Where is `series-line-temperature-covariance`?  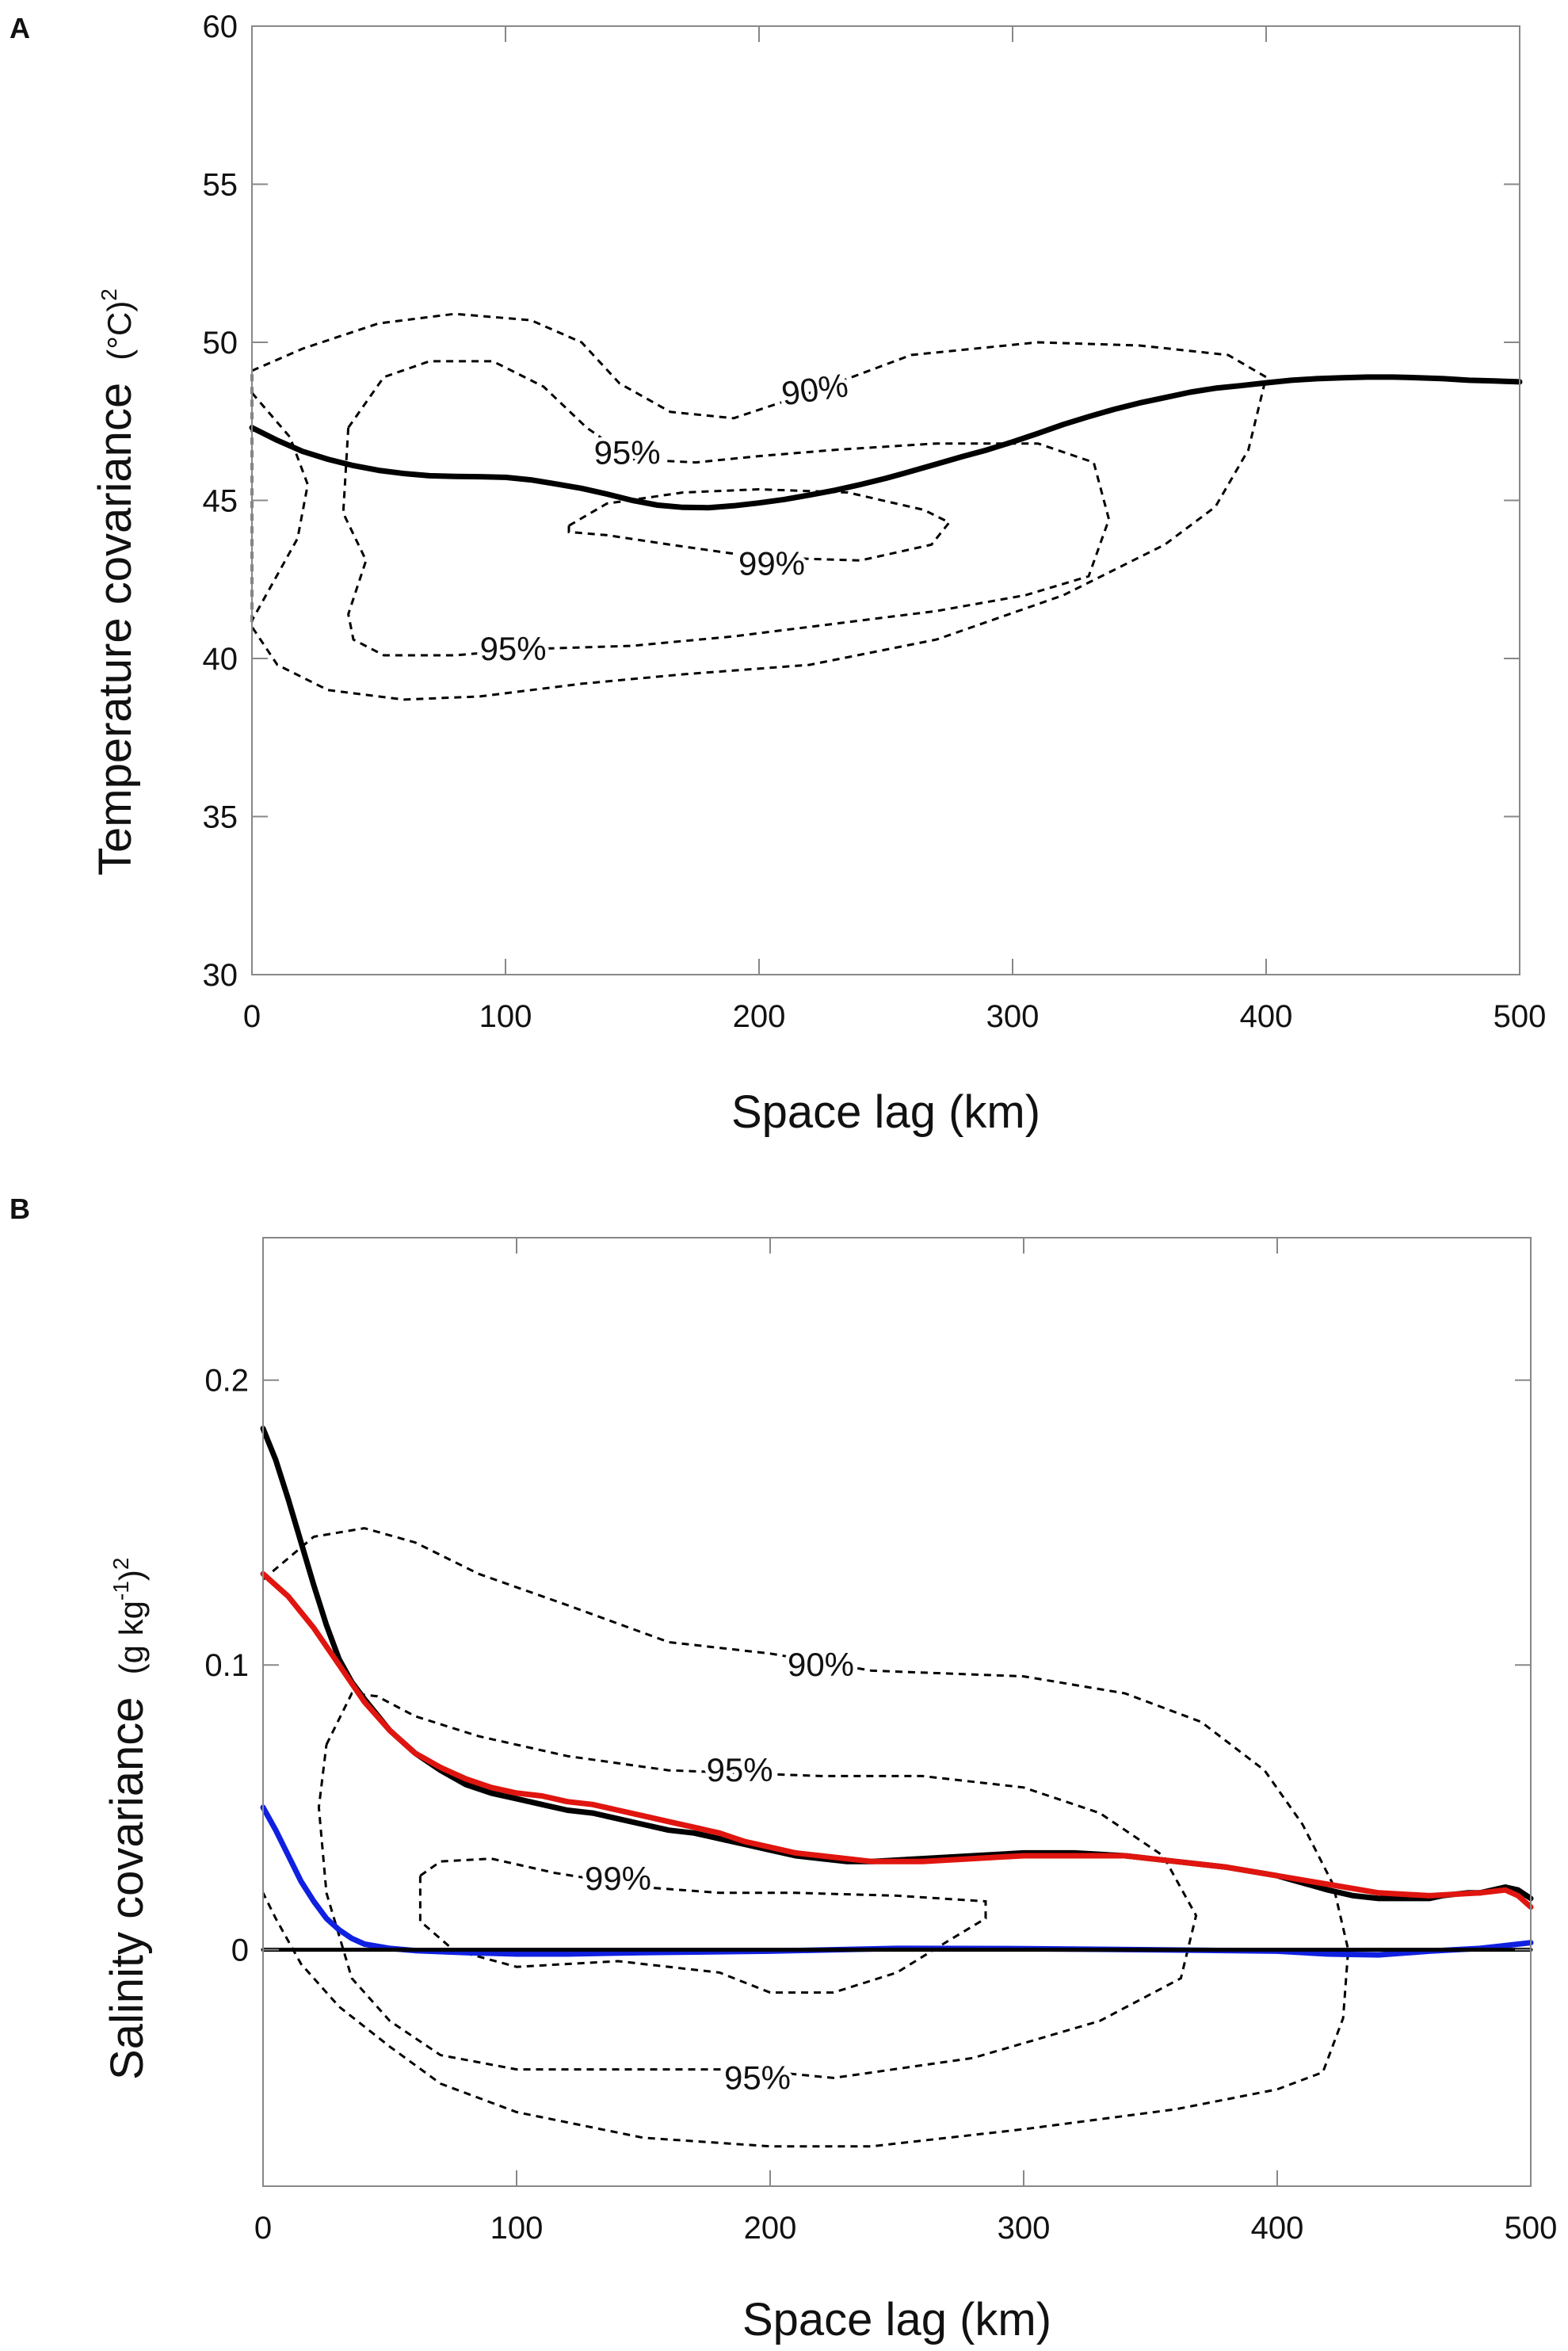
series-line-temperature-covariance is located at coordinates (886, 442).